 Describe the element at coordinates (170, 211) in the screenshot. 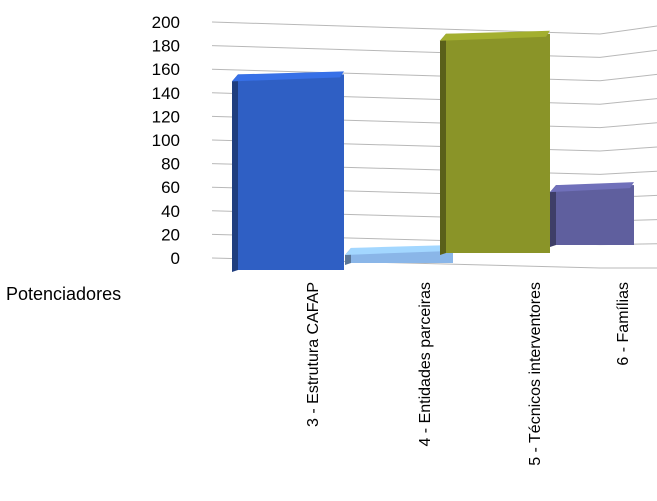

I see `y-tick-label: 40` at that location.